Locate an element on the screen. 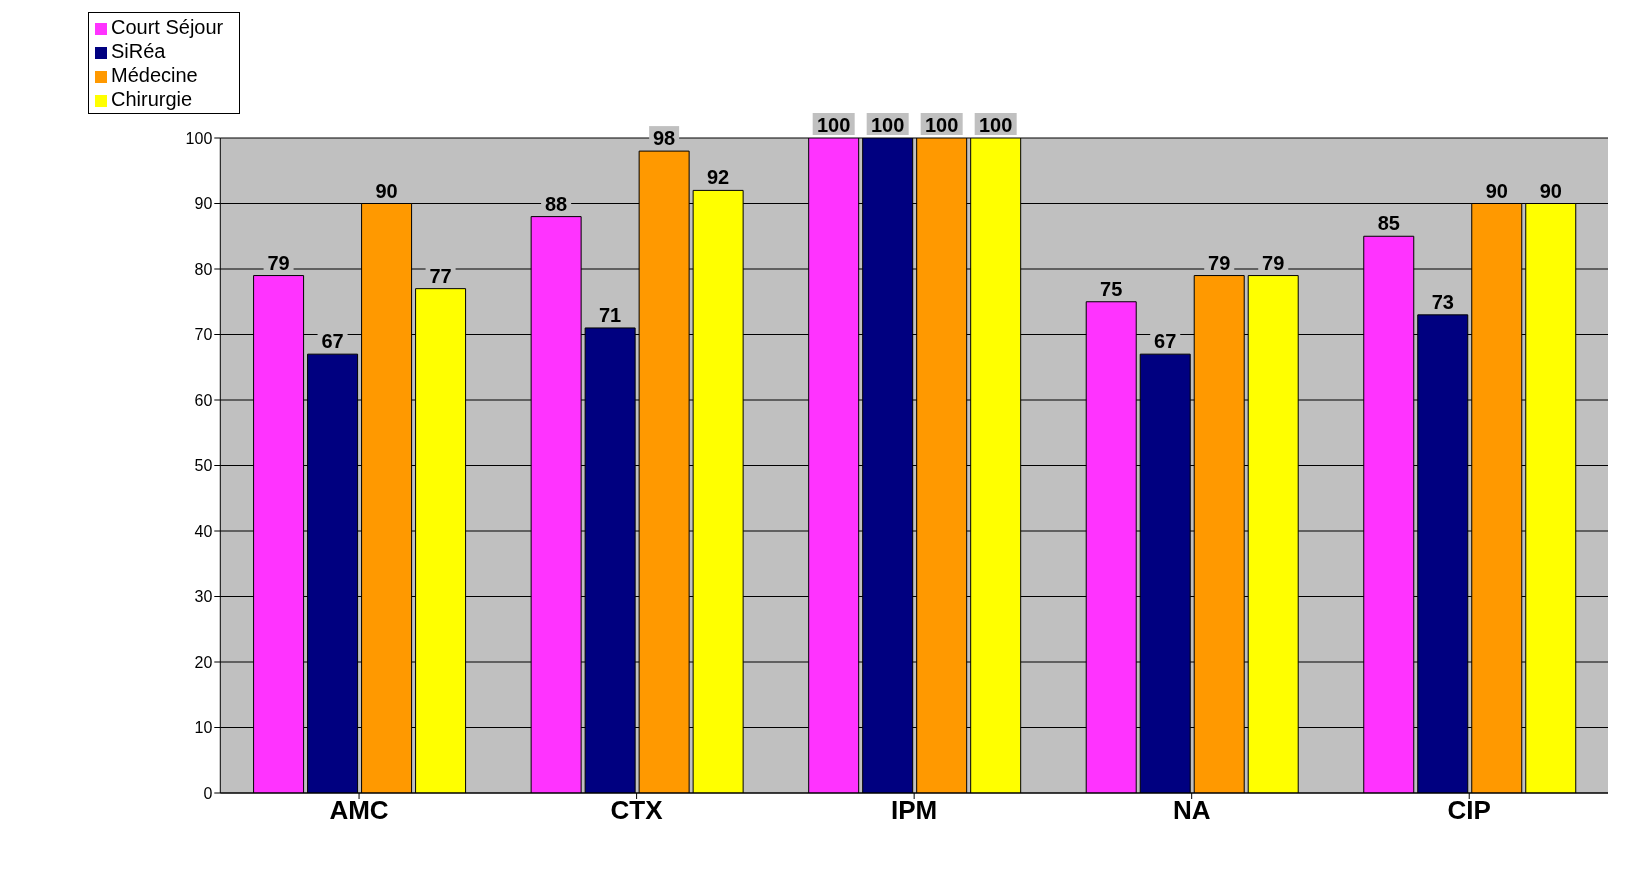  legend-label: Court Séjour is located at coordinates (167, 27).